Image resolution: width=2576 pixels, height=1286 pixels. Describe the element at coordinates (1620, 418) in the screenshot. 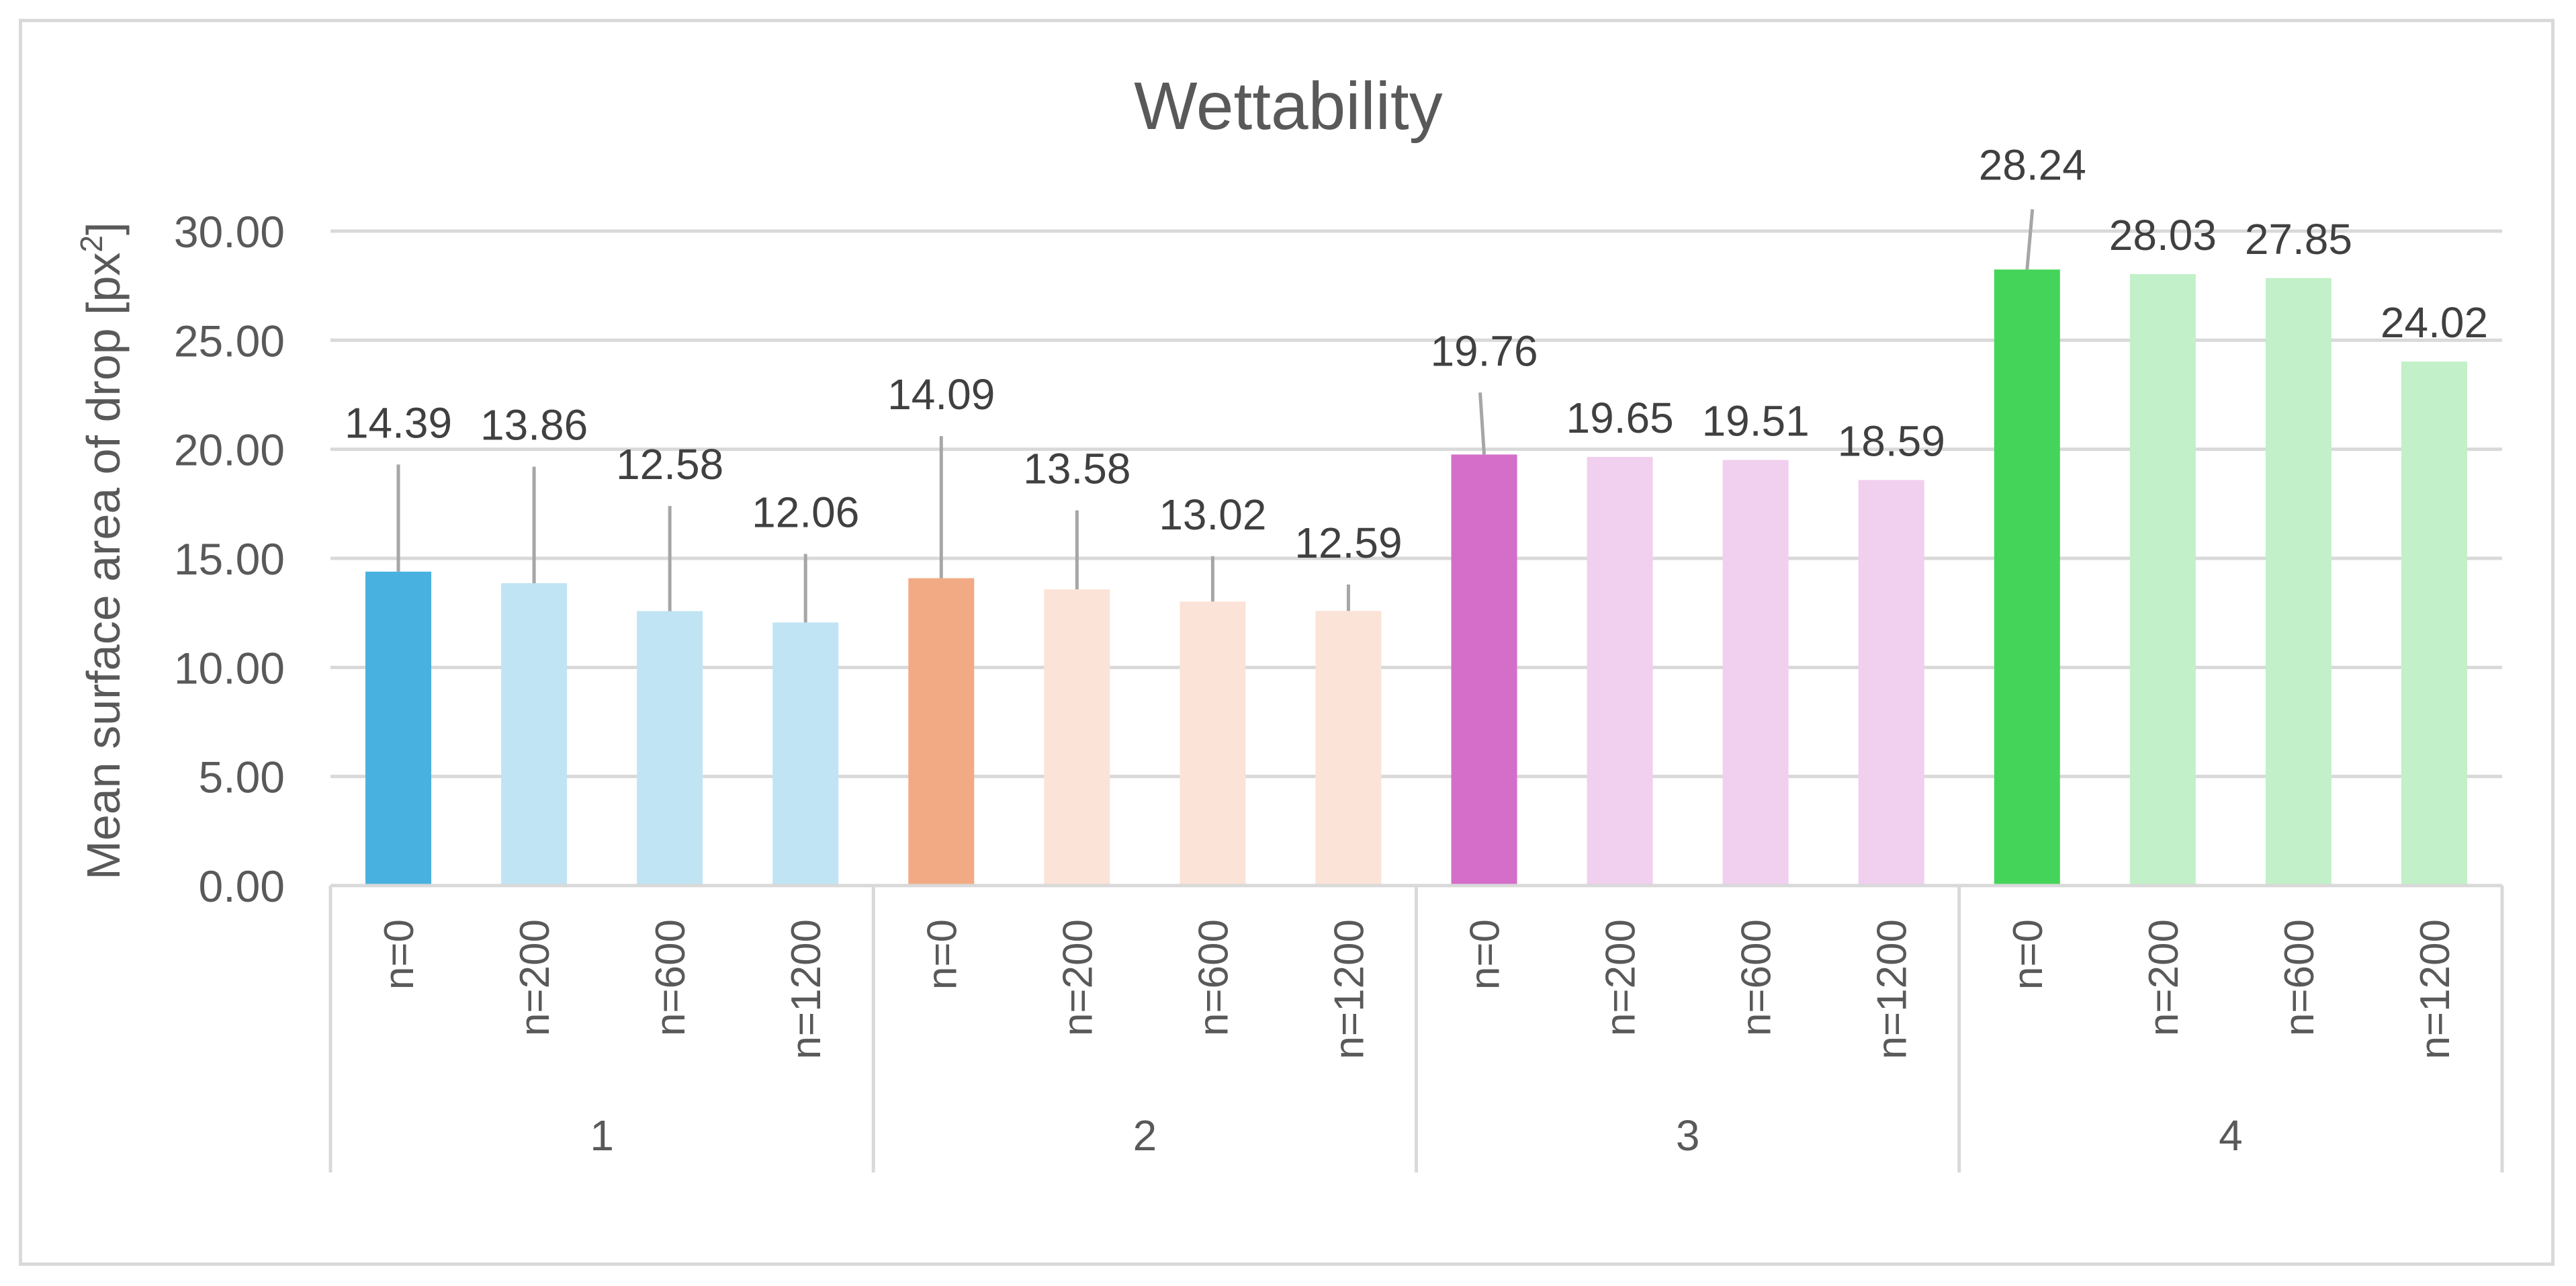

I see `data-label: 19.65` at that location.